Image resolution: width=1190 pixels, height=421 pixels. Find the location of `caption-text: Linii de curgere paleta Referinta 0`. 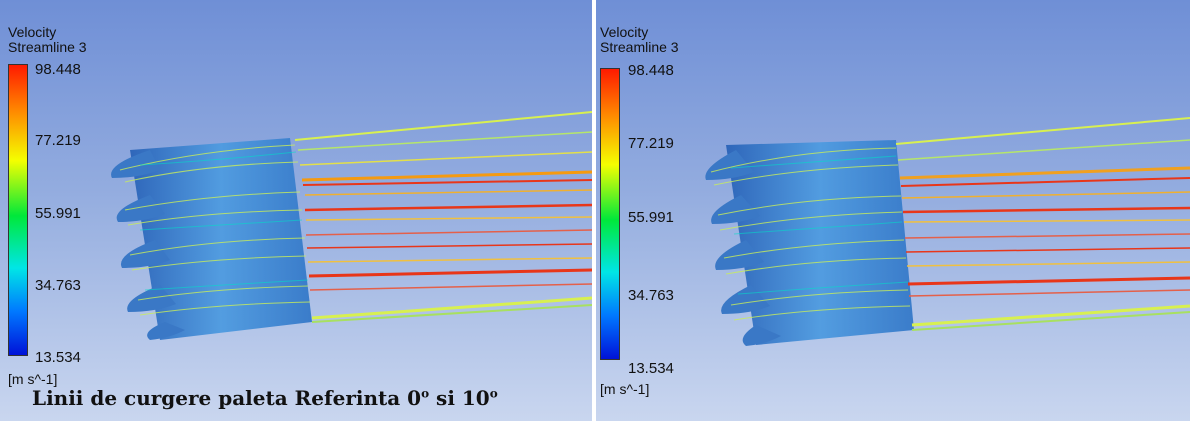

caption-text: Linii de curgere paleta Referinta 0 is located at coordinates (227, 398).